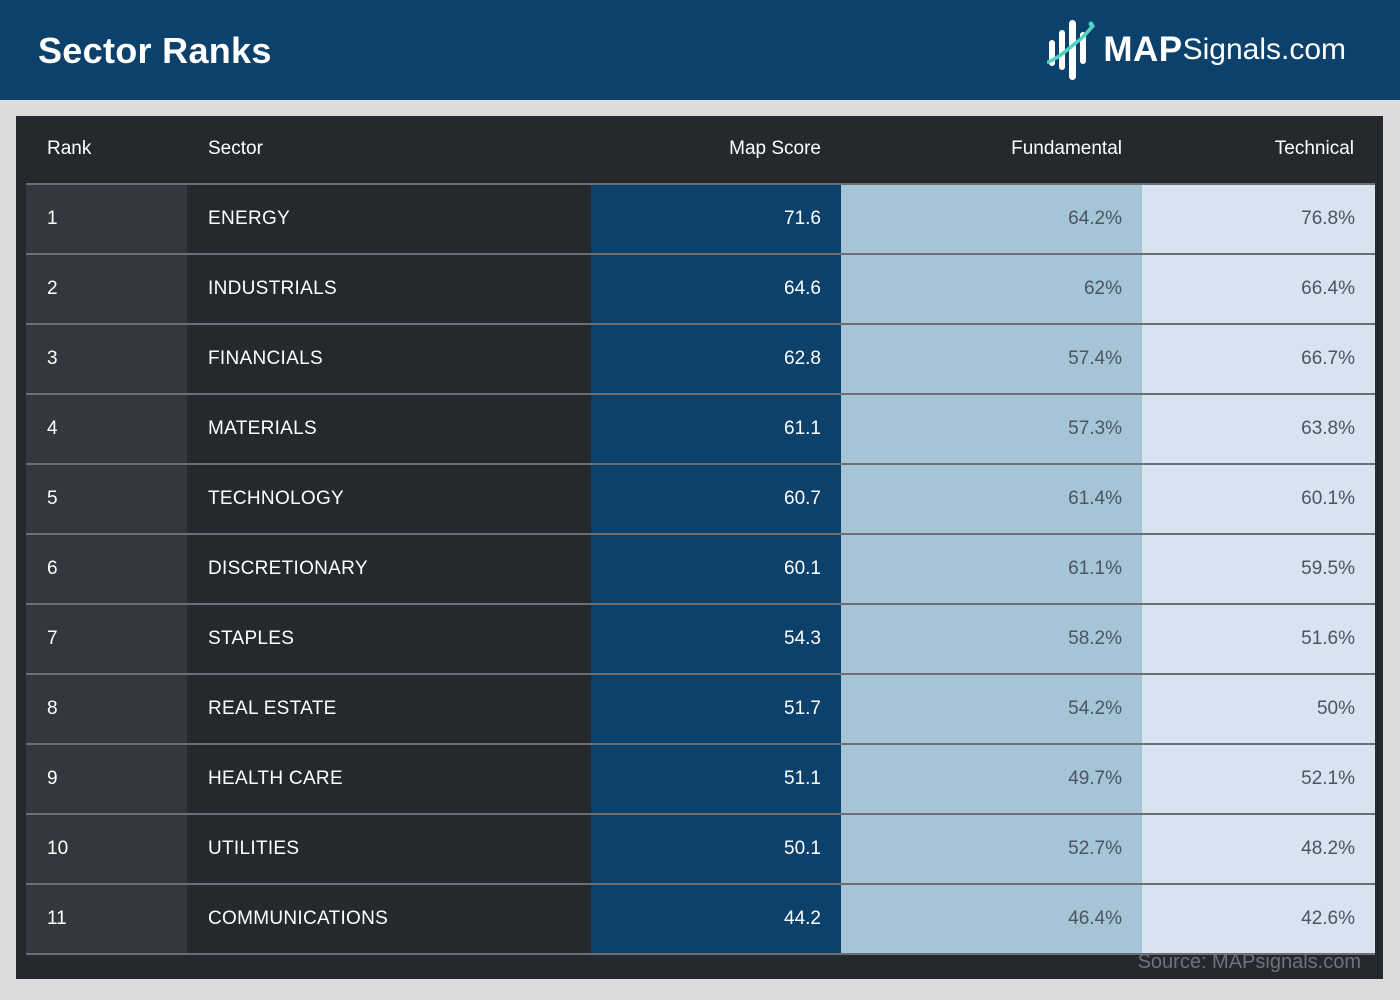  Describe the element at coordinates (155, 50) in the screenshot. I see `page-title: Sector Ranks` at that location.